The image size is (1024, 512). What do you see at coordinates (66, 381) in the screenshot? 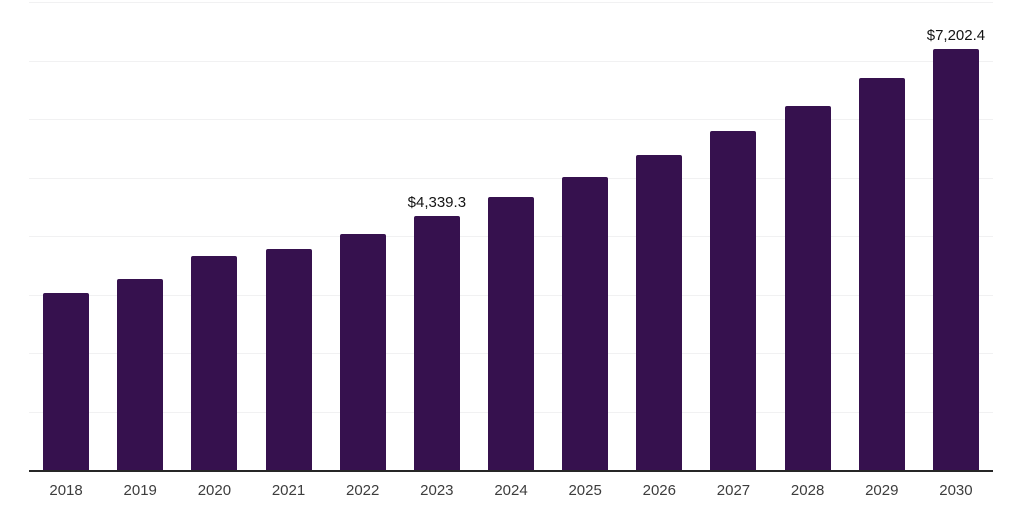
I see `bar-2018` at bounding box center [66, 381].